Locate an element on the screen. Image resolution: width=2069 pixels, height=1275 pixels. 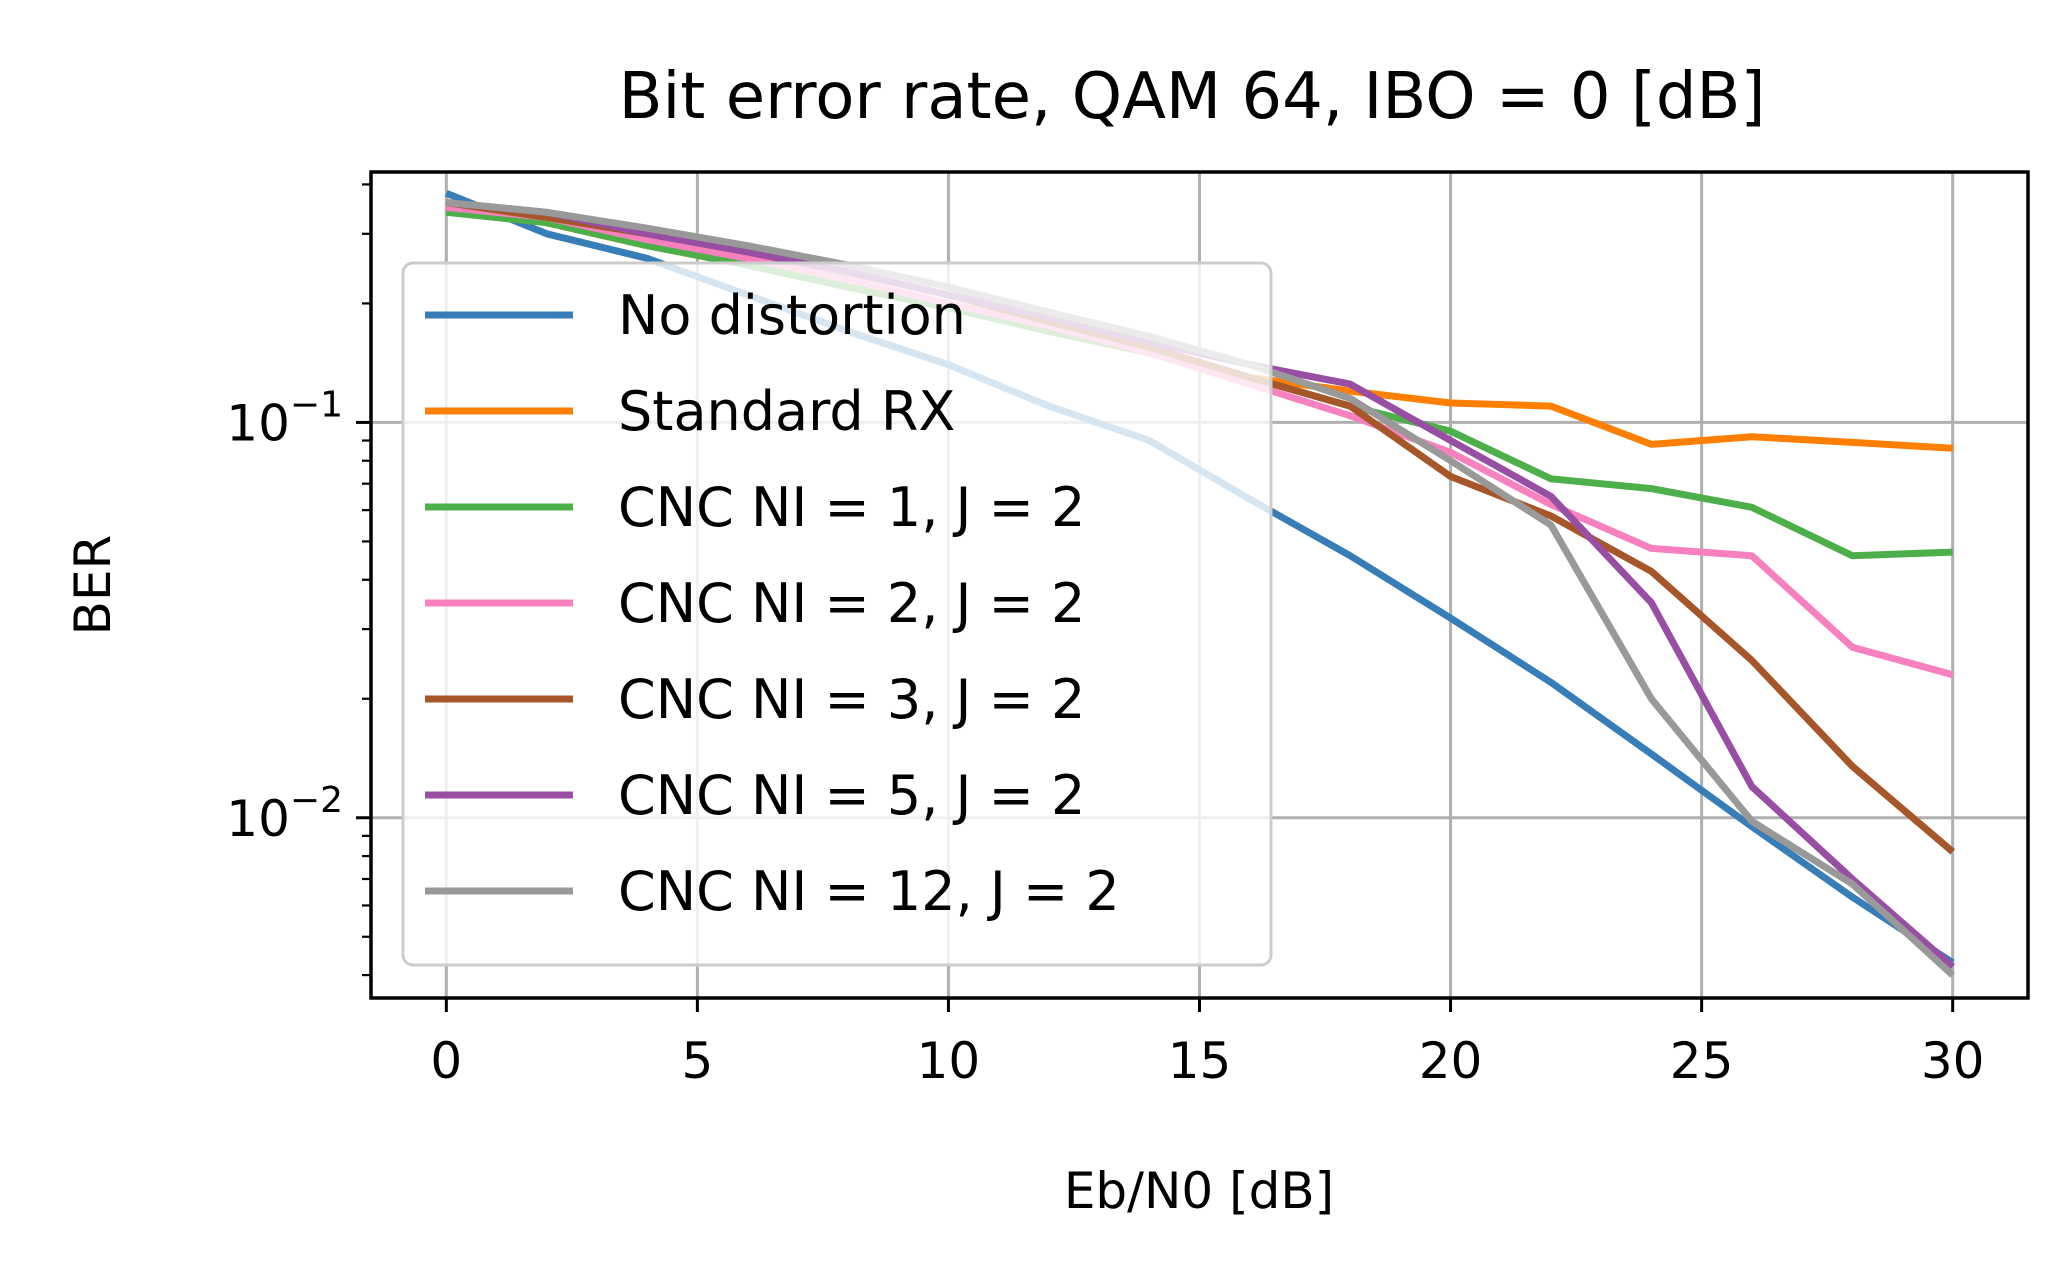
x-tick-label-0: 0 is located at coordinates (446, 1061).